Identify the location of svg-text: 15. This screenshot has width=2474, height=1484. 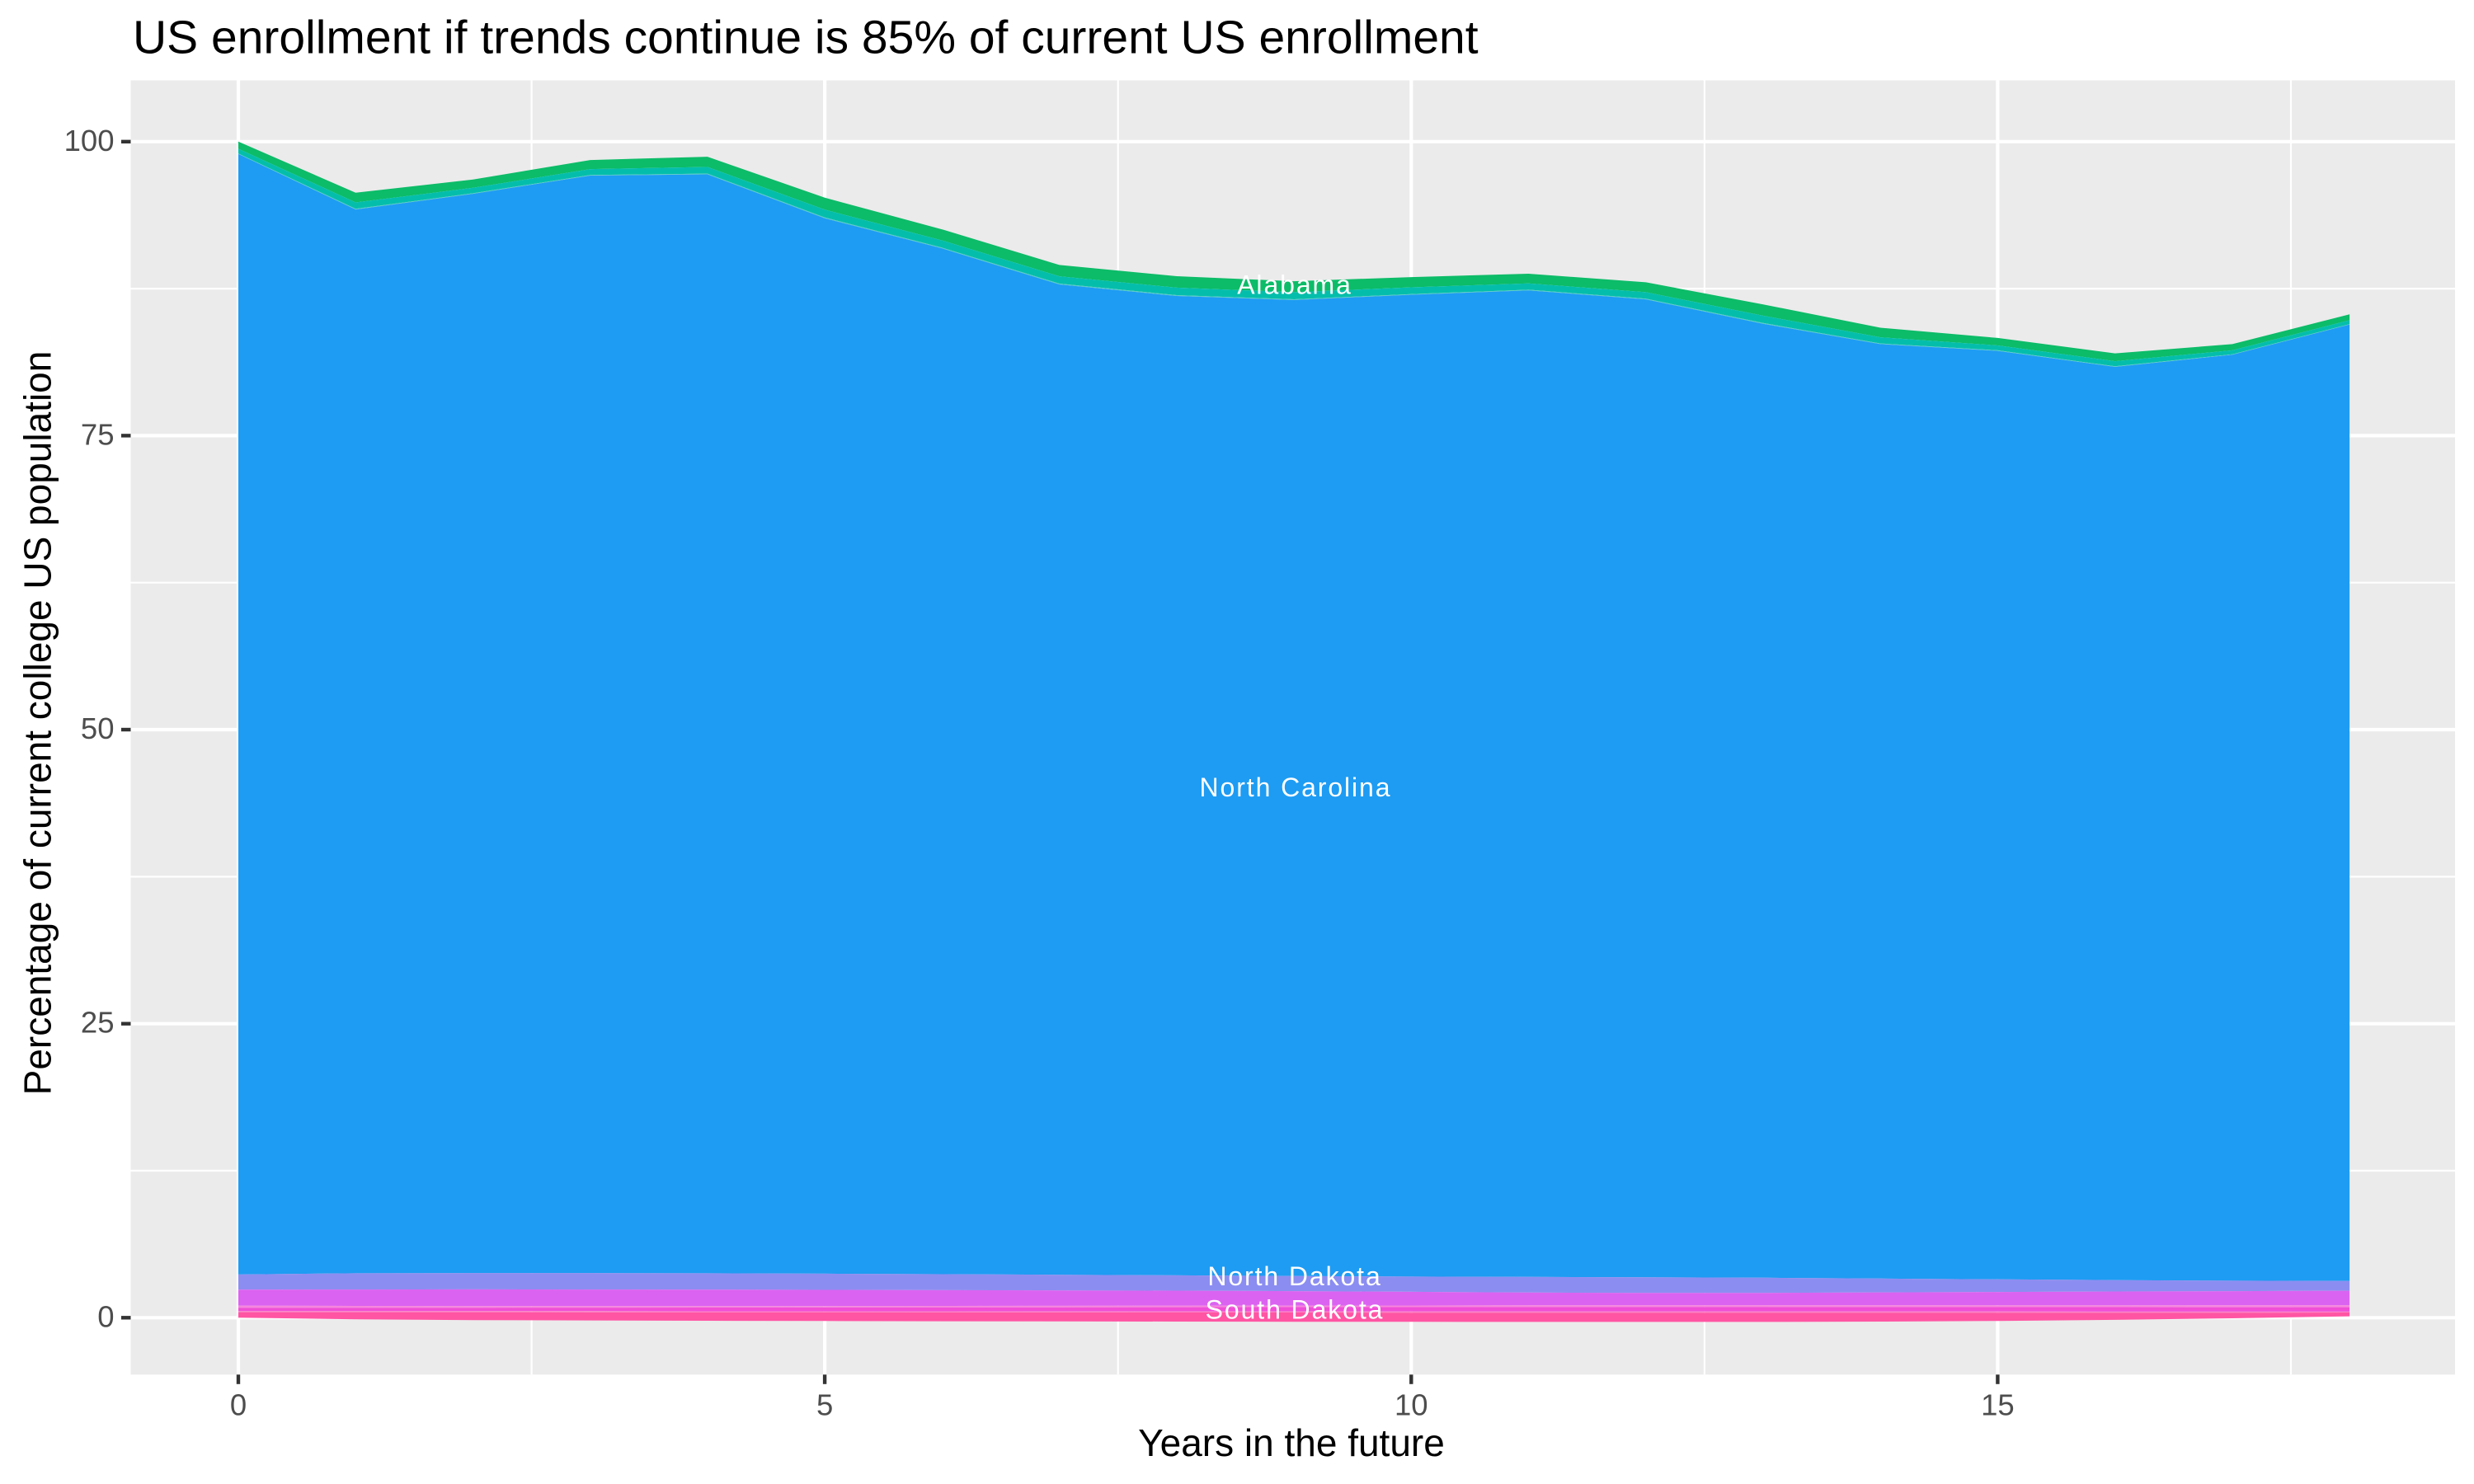
(1998, 1404).